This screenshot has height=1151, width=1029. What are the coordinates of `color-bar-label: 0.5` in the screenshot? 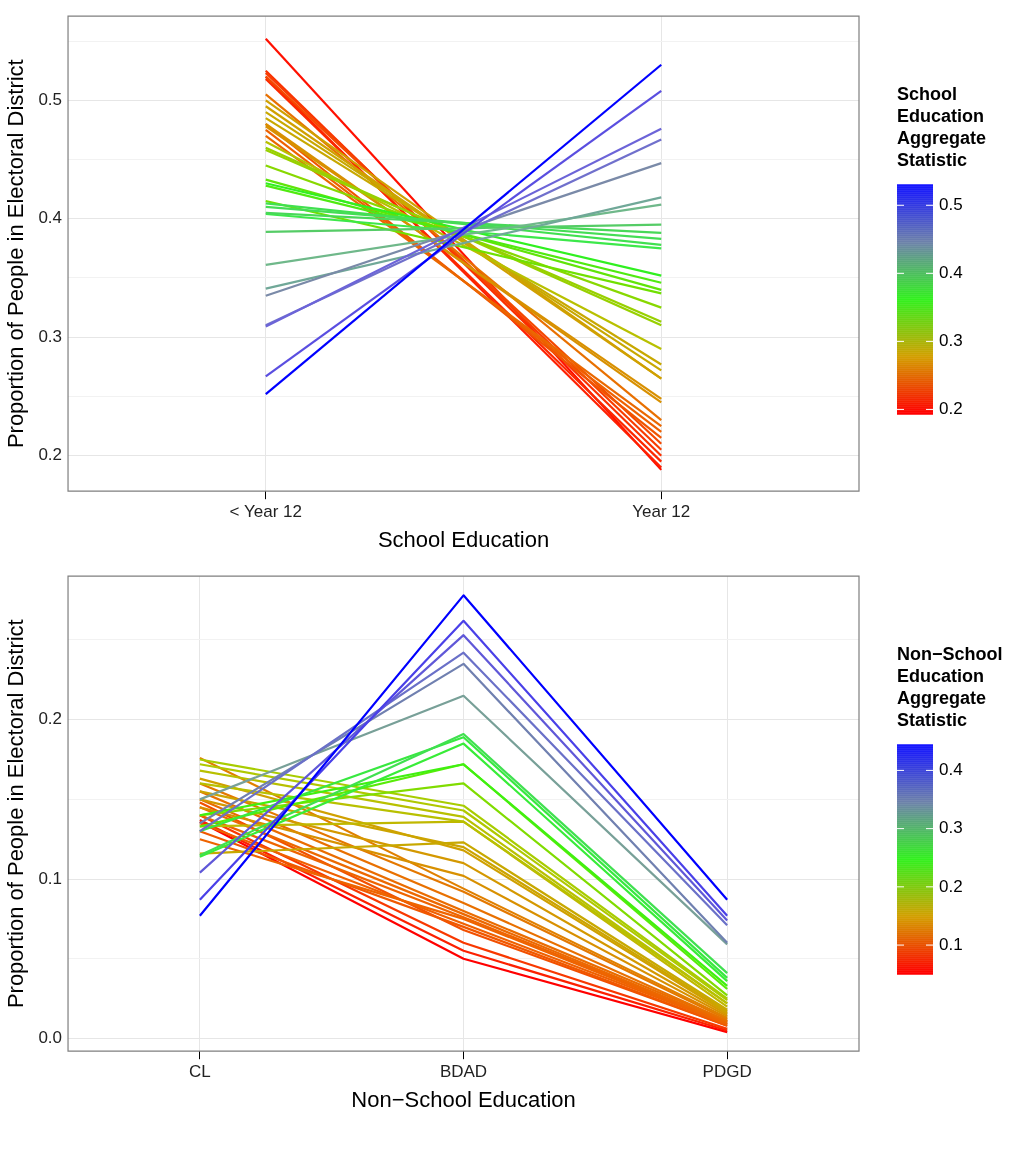 It's located at (951, 204).